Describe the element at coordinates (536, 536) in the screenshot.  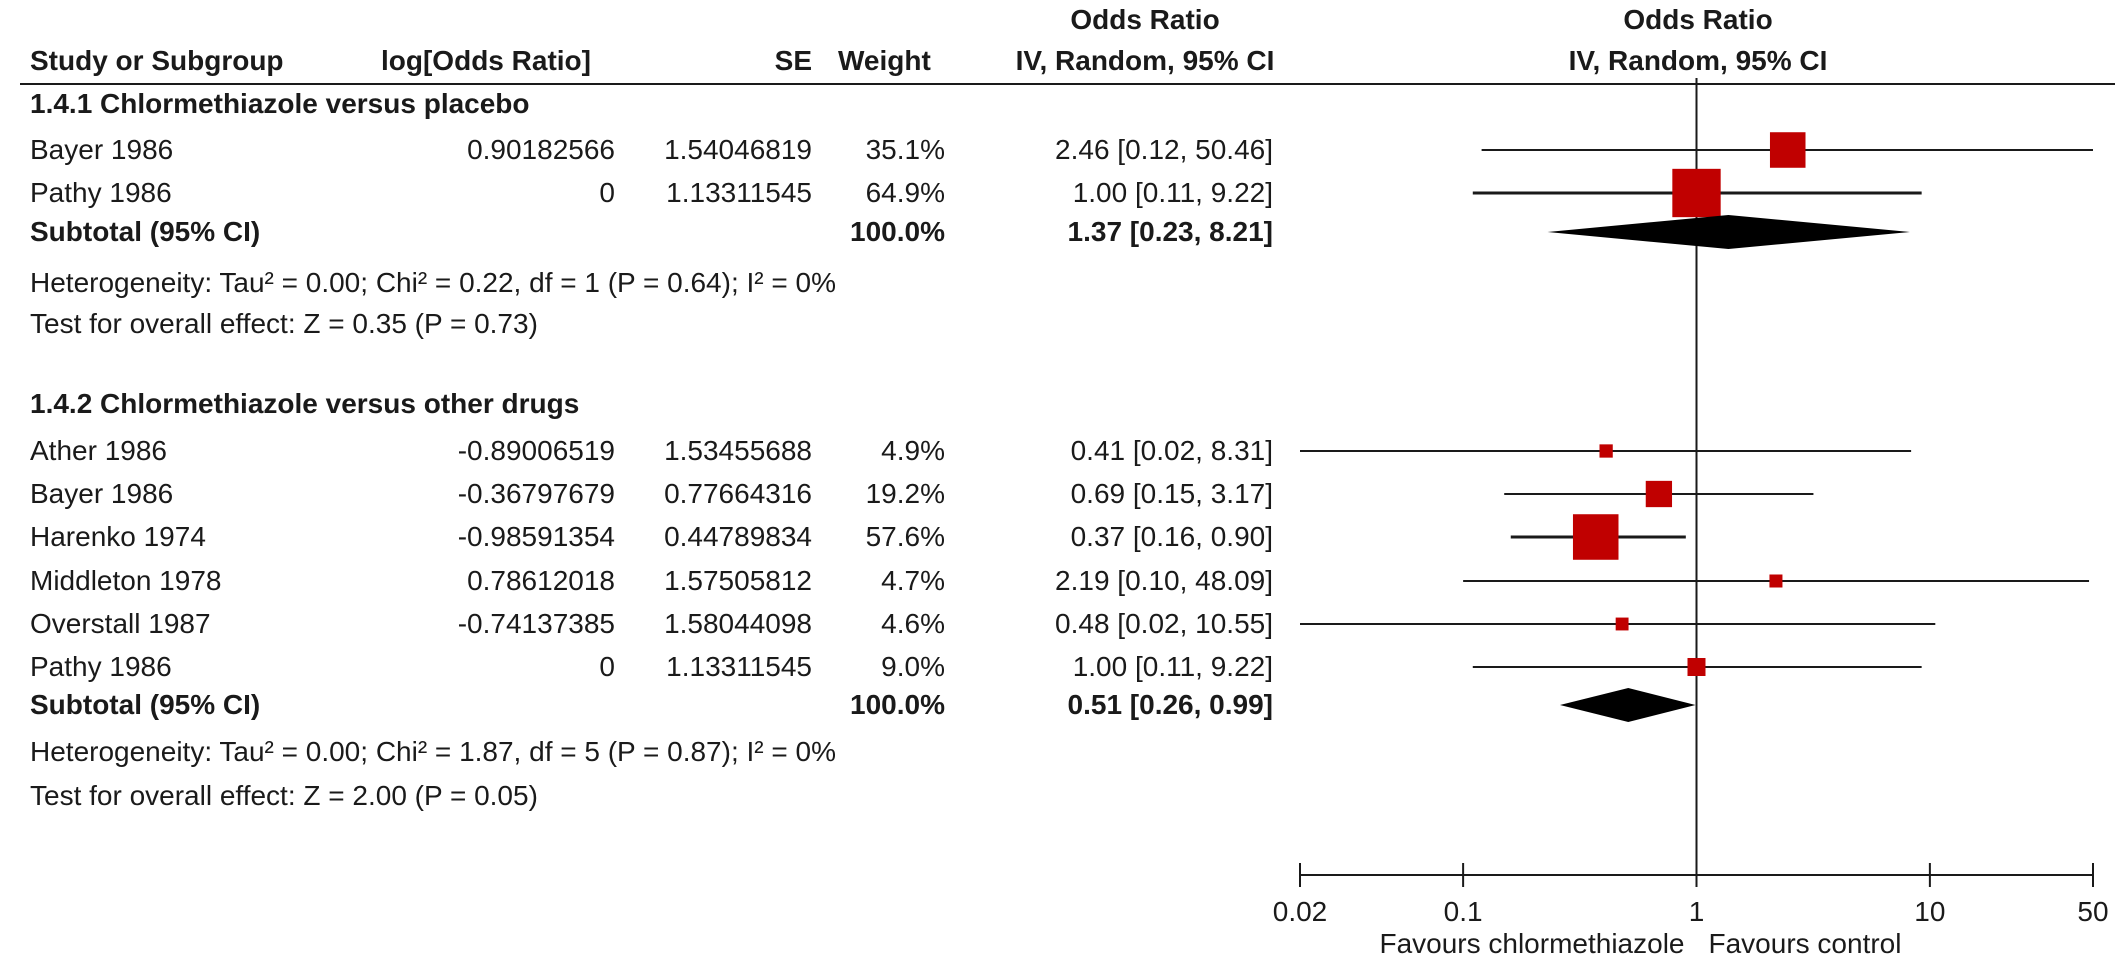
I see `study-log-odds-ratio: -0.98591354` at that location.